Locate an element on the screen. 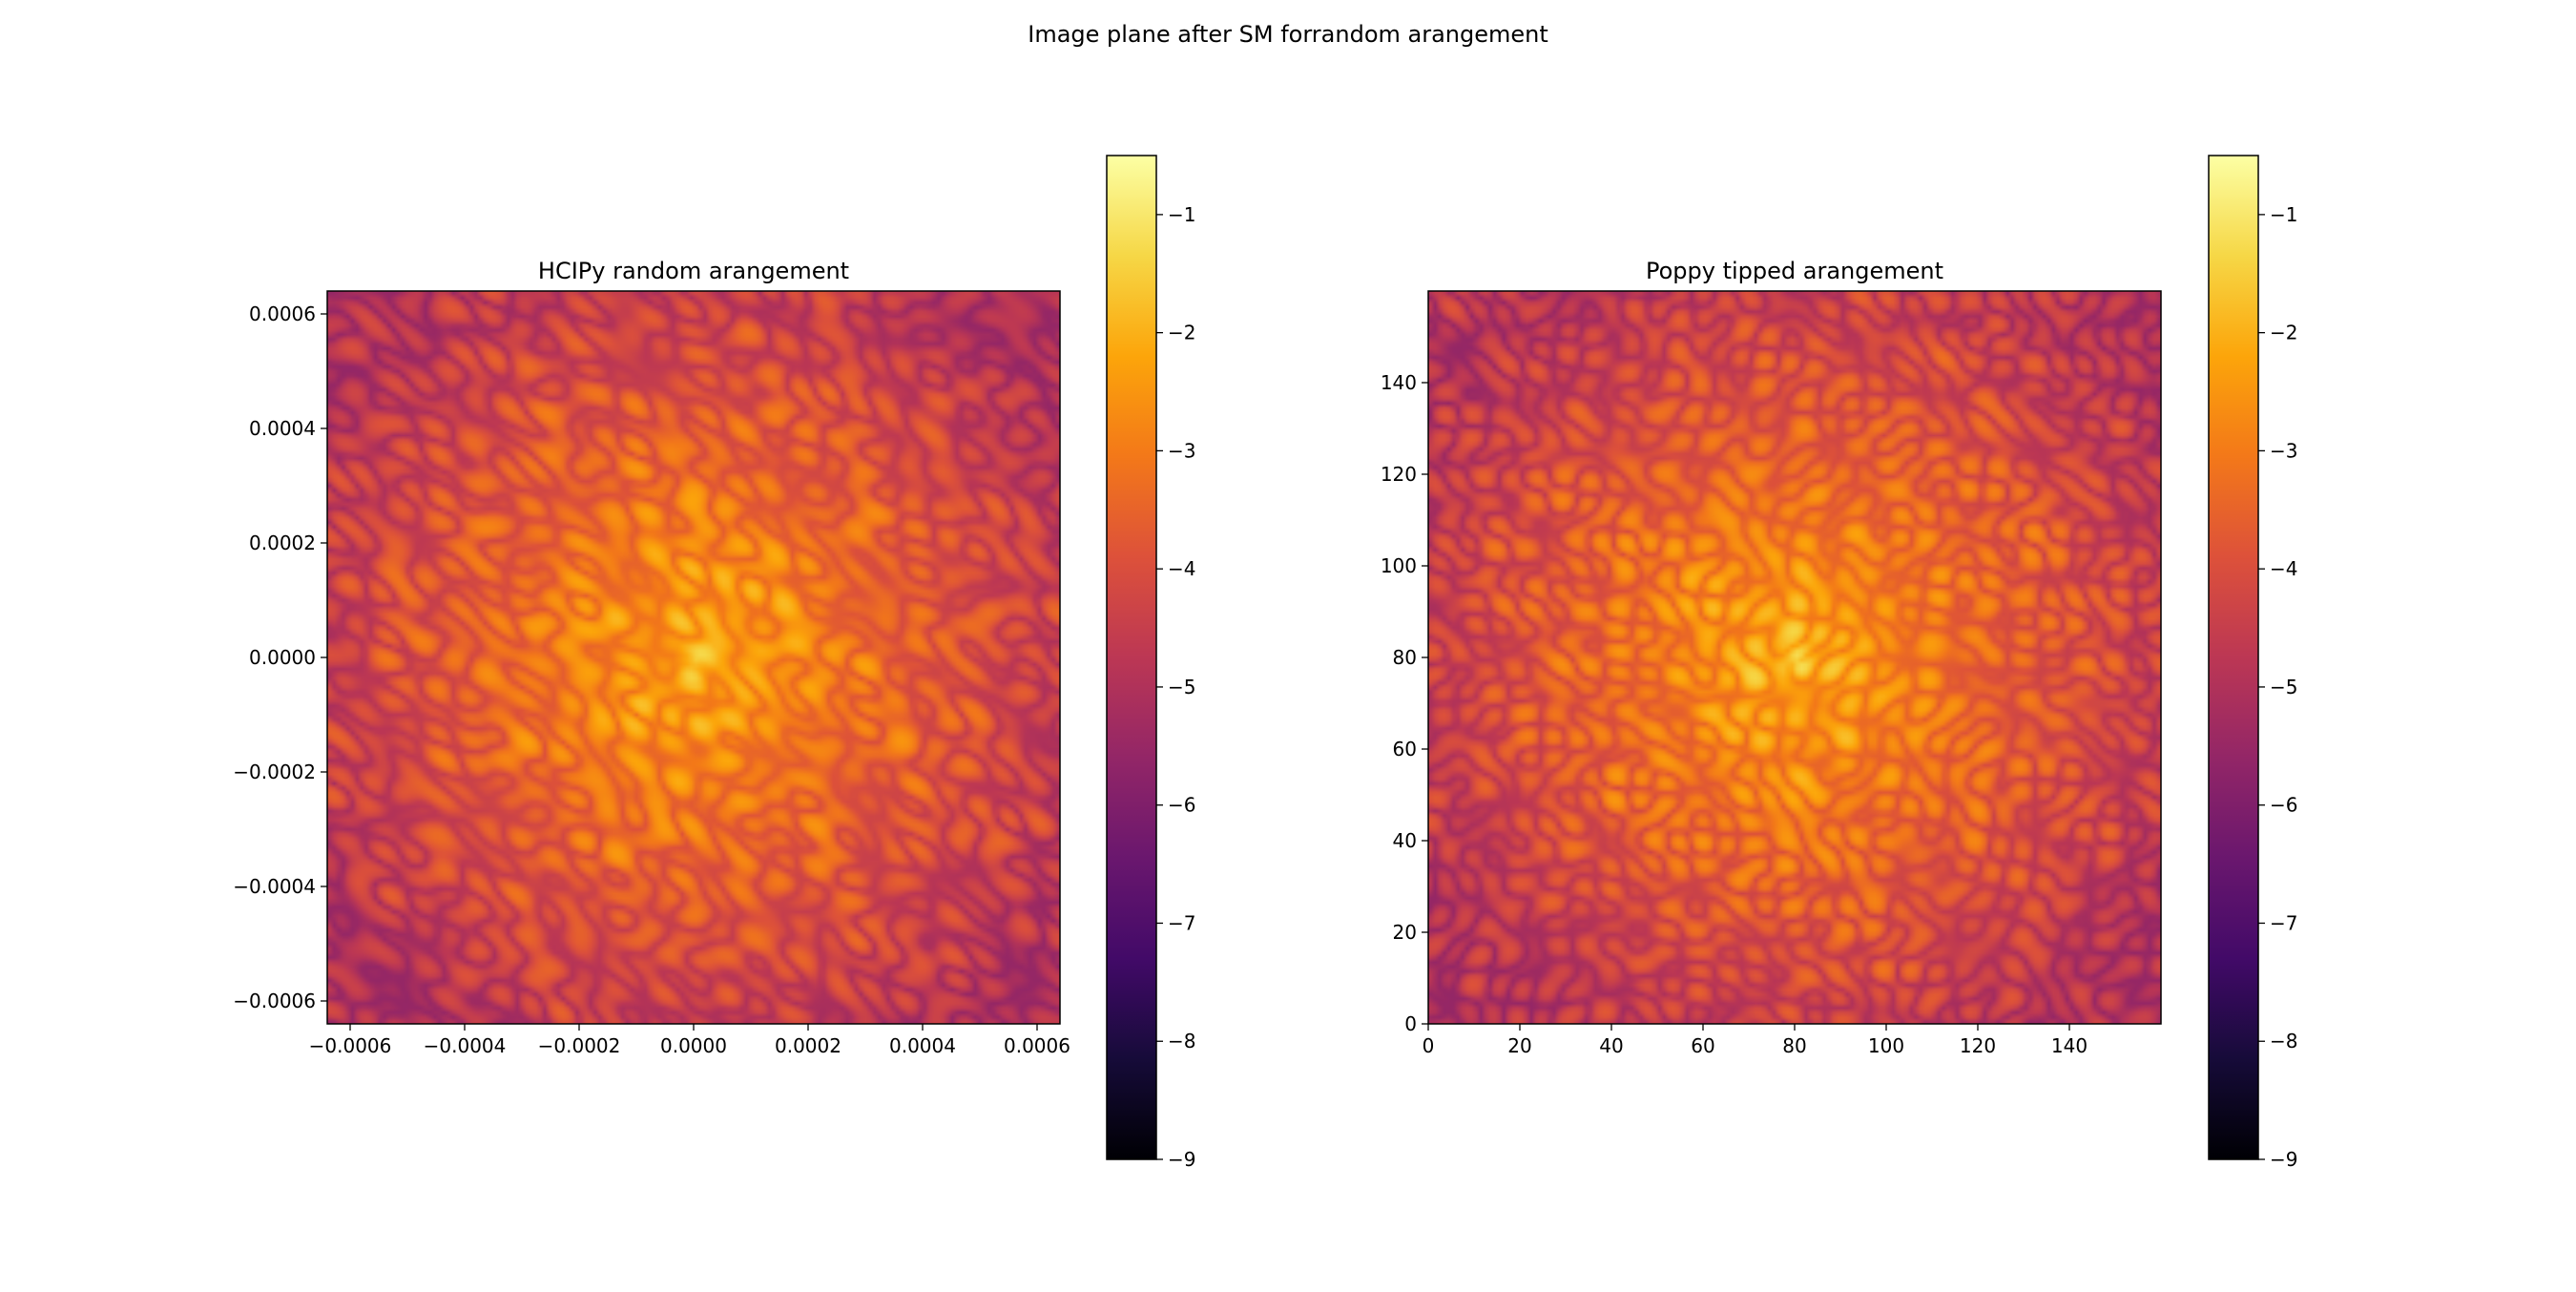 The image size is (2576, 1292). poppy-xtick-label: 100 is located at coordinates (1886, 1045).